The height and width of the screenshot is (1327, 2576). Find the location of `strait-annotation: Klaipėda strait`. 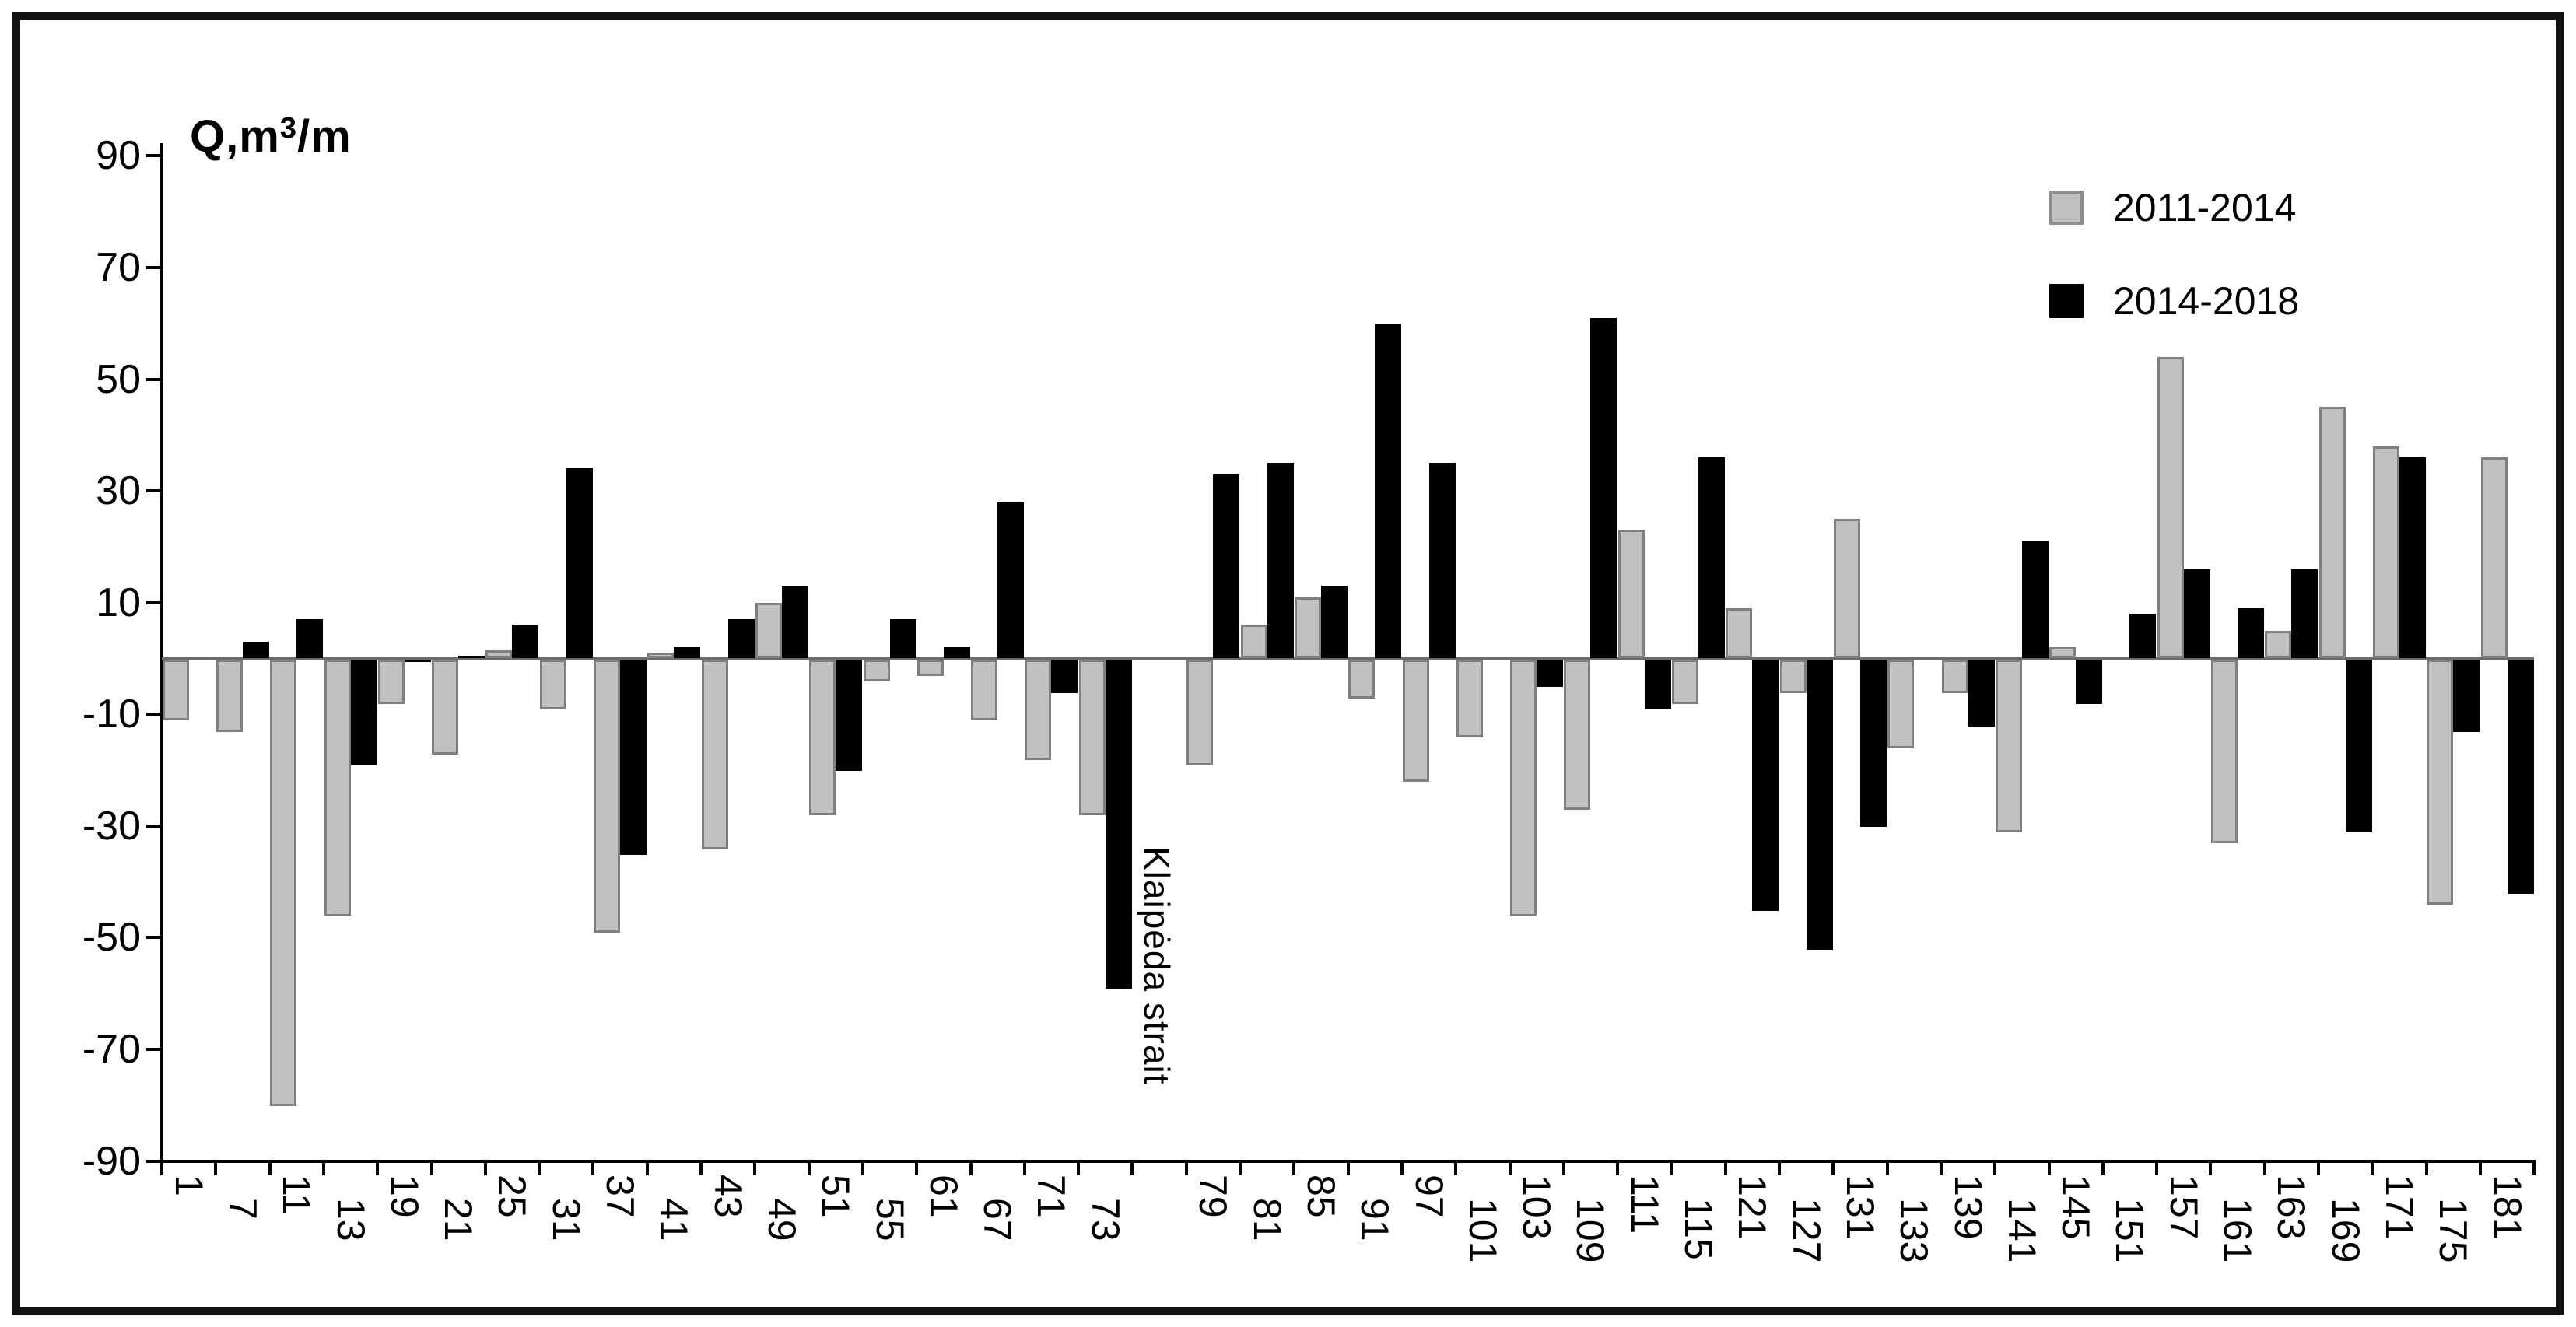

strait-annotation: Klaipėda strait is located at coordinates (1157, 966).